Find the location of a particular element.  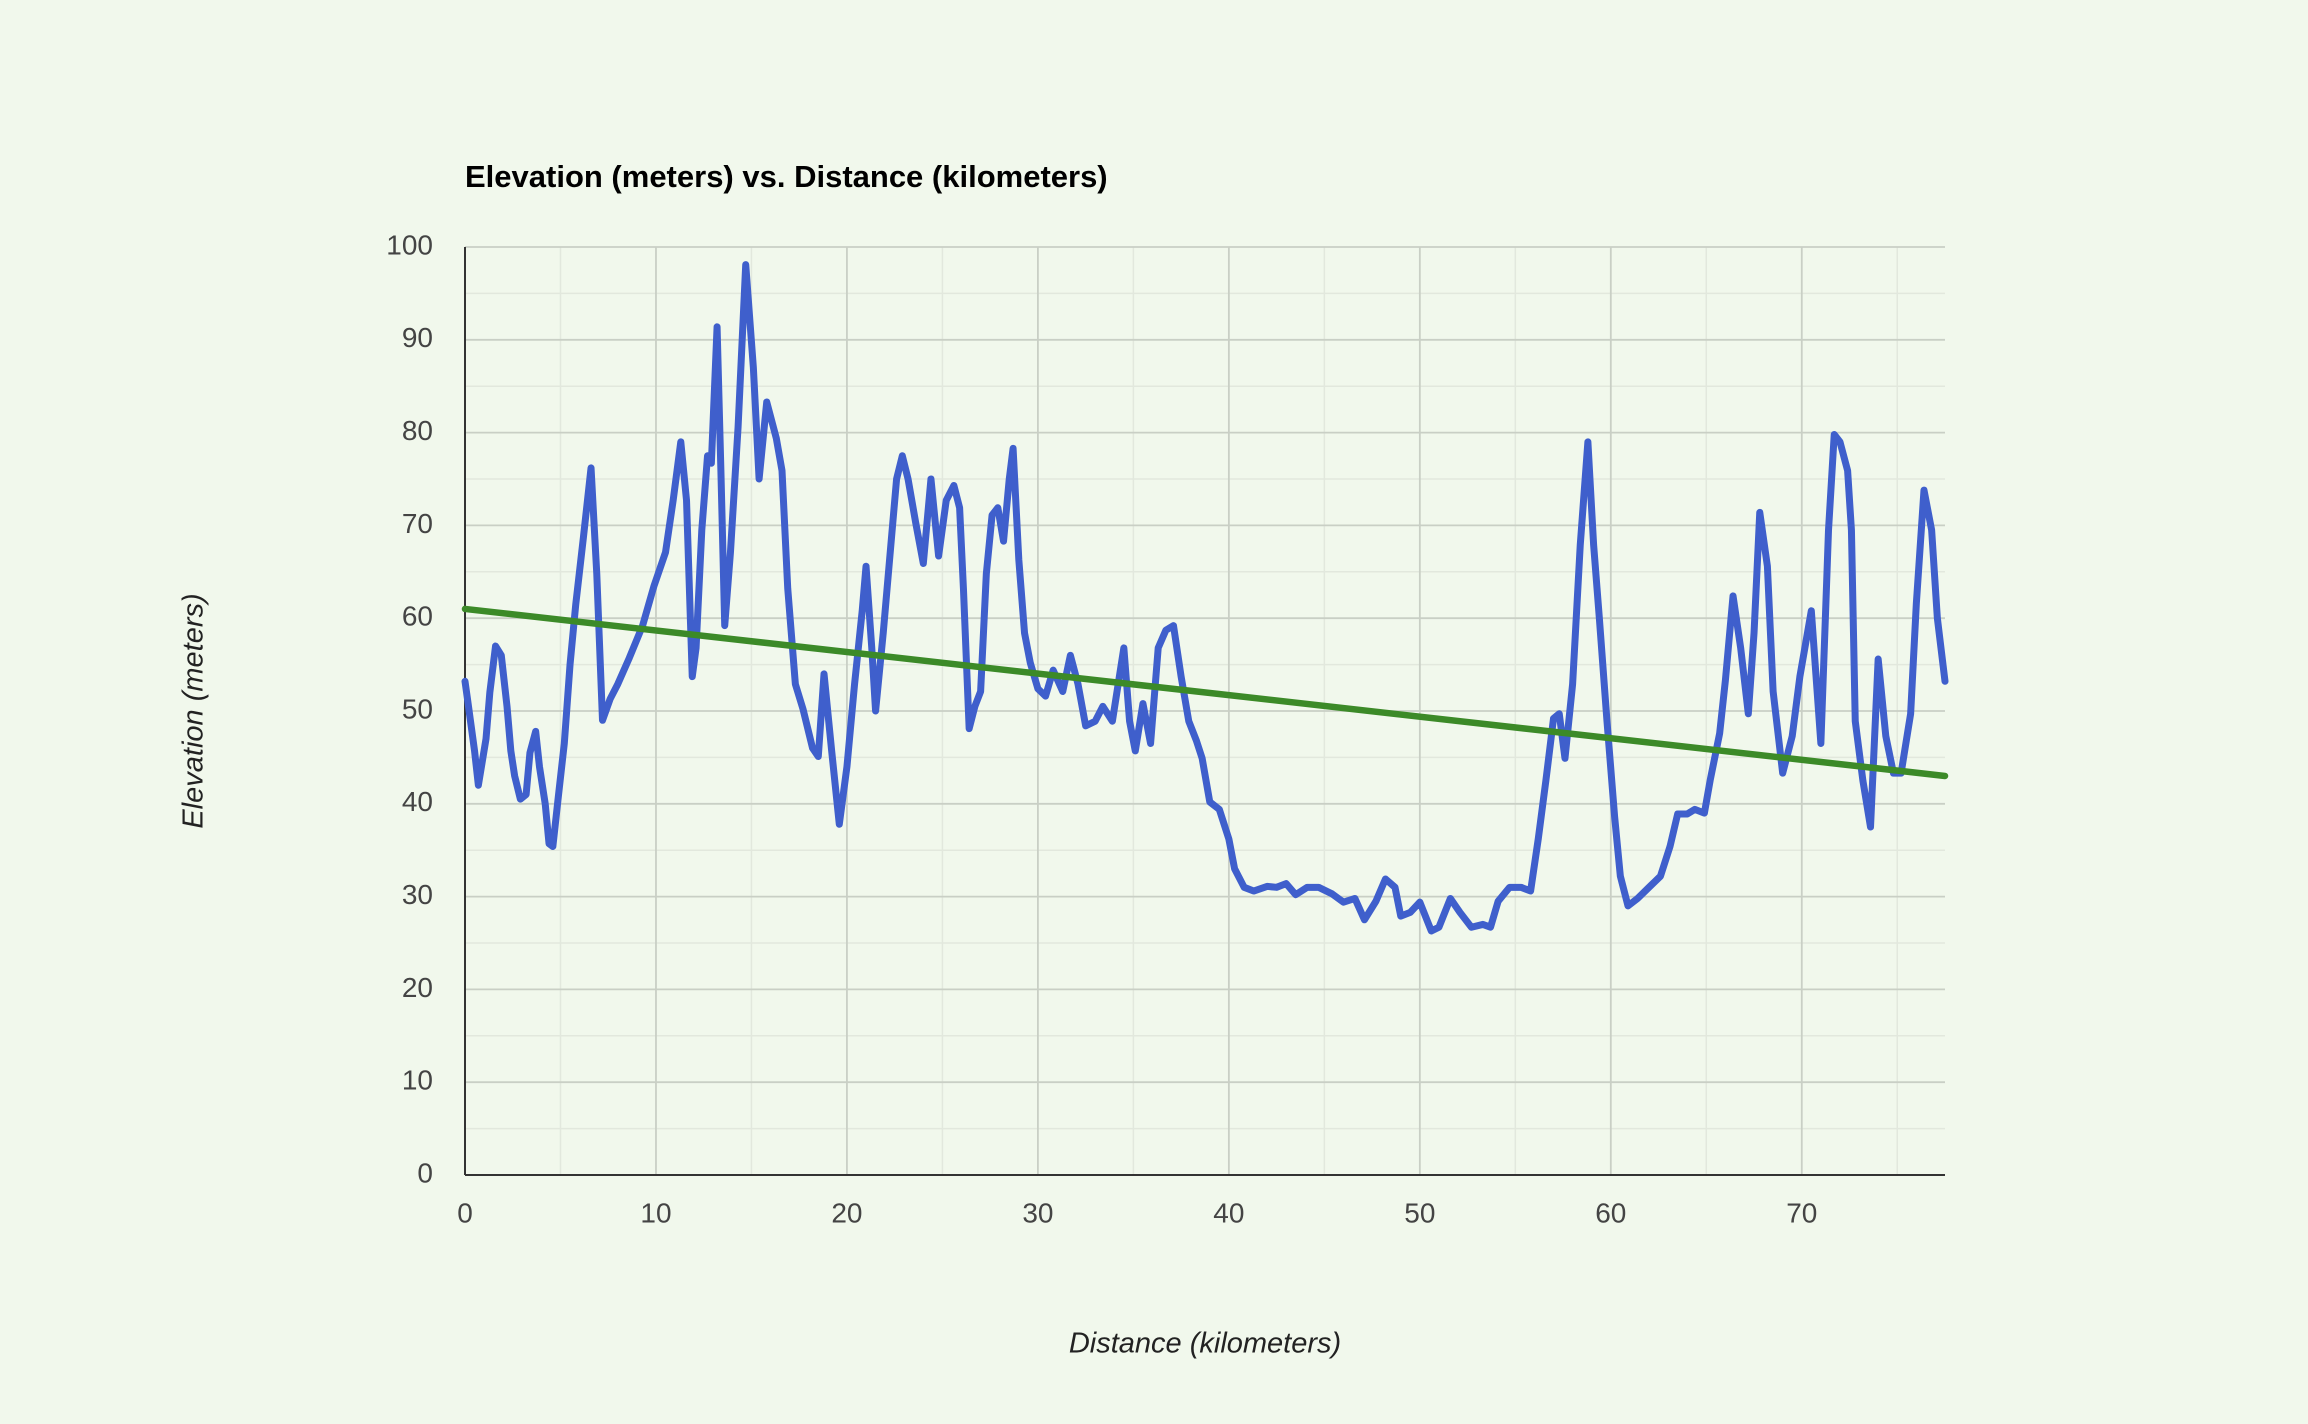

y-tick-label: 60 is located at coordinates (417, 616).